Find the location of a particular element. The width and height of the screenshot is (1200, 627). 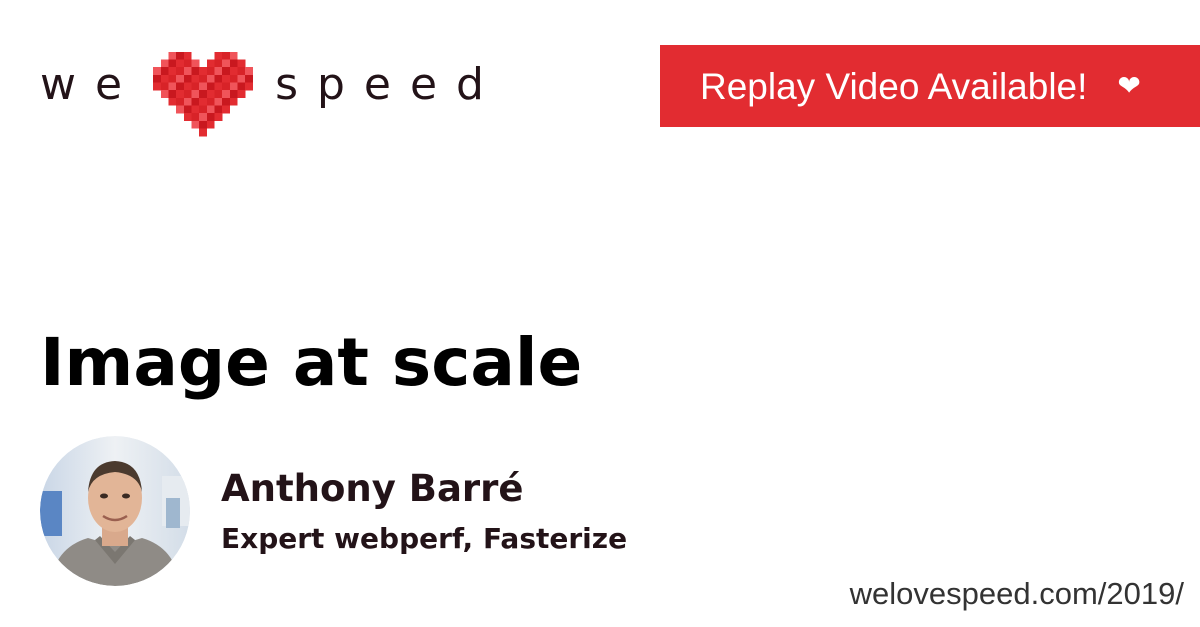

talk-title: Image at scale is located at coordinates (311, 362).